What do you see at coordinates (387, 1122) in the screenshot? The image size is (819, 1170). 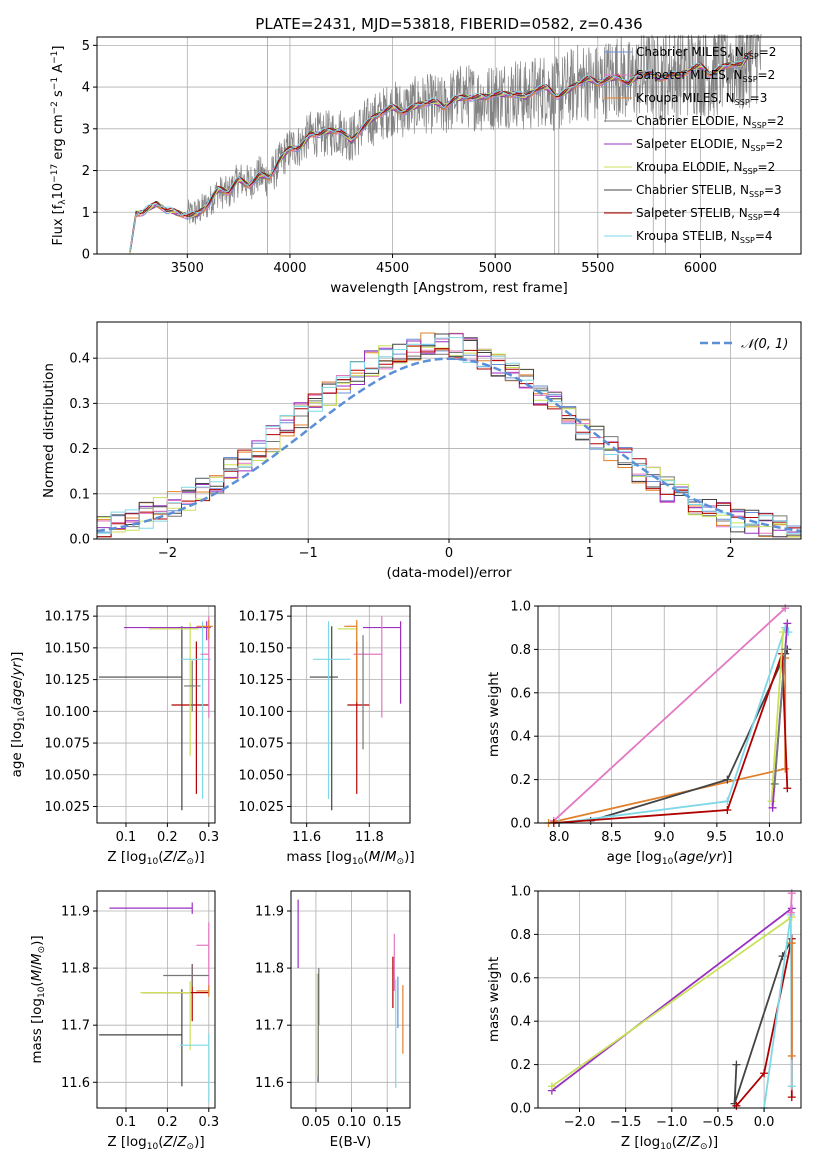 I see `mass_vs_ebv-xtick-label: 0.15` at bounding box center [387, 1122].